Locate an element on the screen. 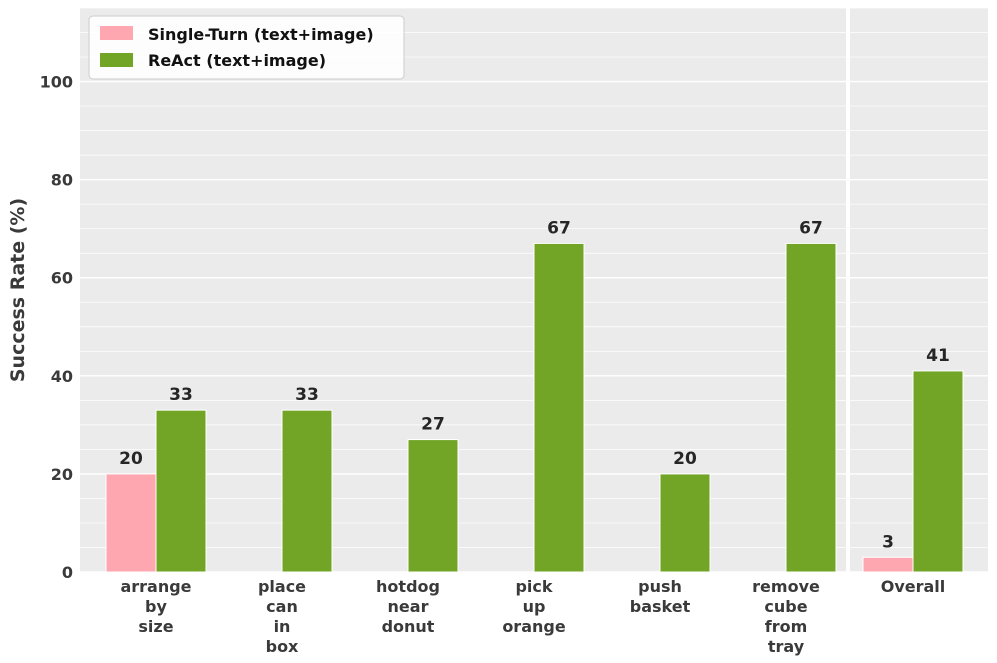 Image resolution: width=997 pixels, height=663 pixels. x-category-label: tray is located at coordinates (786, 646).